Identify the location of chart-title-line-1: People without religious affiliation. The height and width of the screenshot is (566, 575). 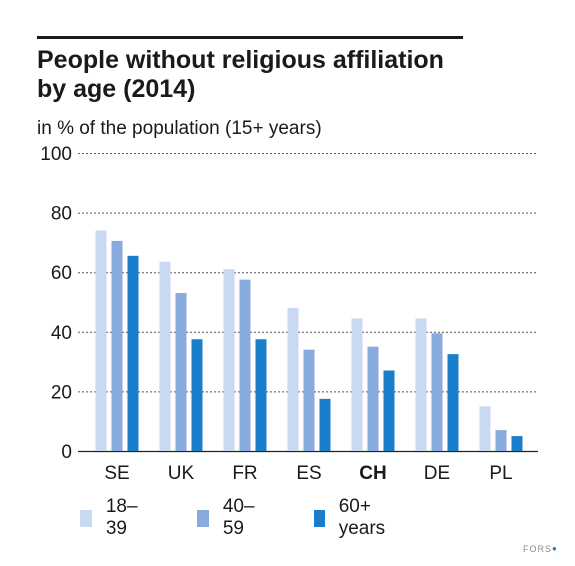
(240, 60).